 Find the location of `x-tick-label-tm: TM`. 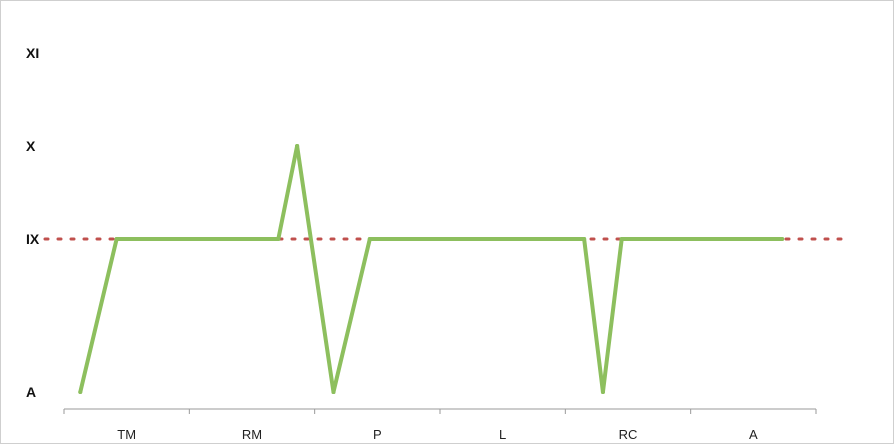

x-tick-label-tm: TM is located at coordinates (126, 434).